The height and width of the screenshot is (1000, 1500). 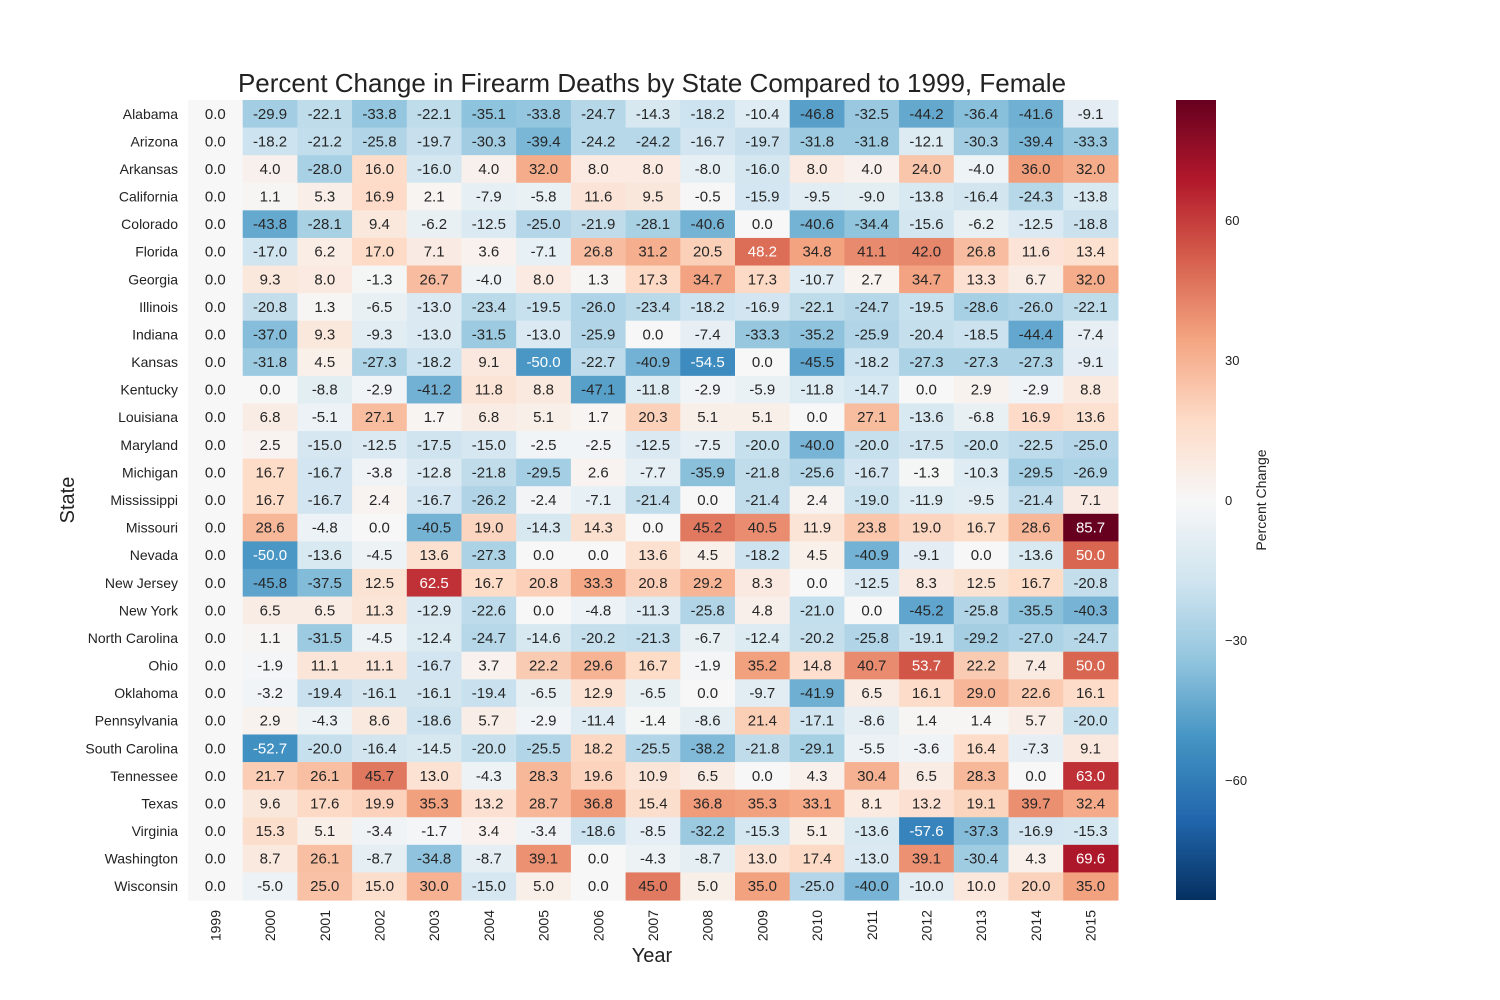 What do you see at coordinates (149, 390) in the screenshot?
I see `y-tick-label: Kentucky` at bounding box center [149, 390].